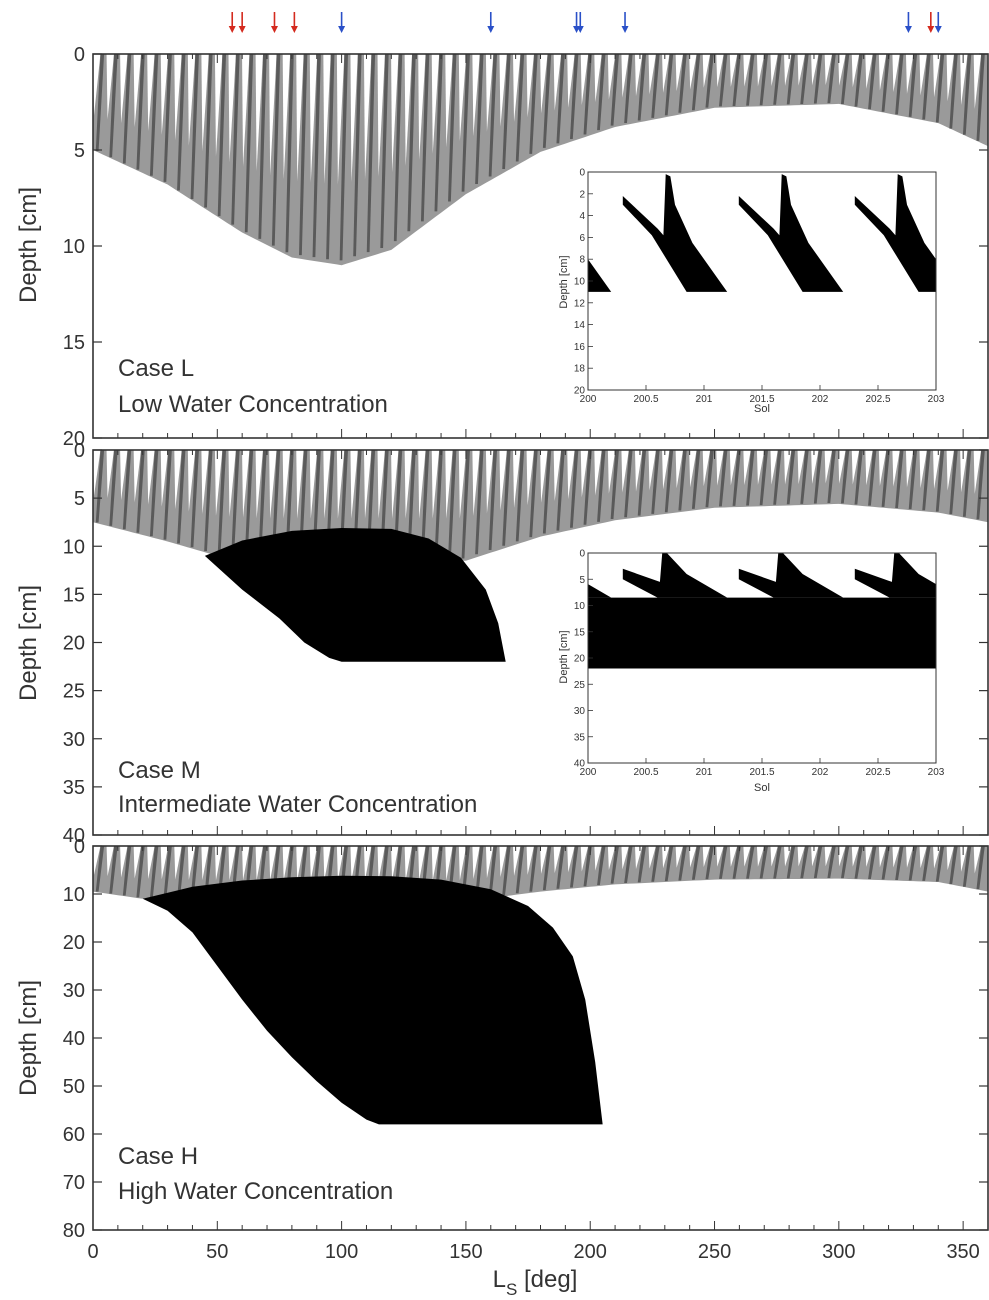 Image resolution: width=989 pixels, height=1300 pixels. Describe the element at coordinates (962, 1252) in the screenshot. I see `case-h-xtick-label: 350` at that location.